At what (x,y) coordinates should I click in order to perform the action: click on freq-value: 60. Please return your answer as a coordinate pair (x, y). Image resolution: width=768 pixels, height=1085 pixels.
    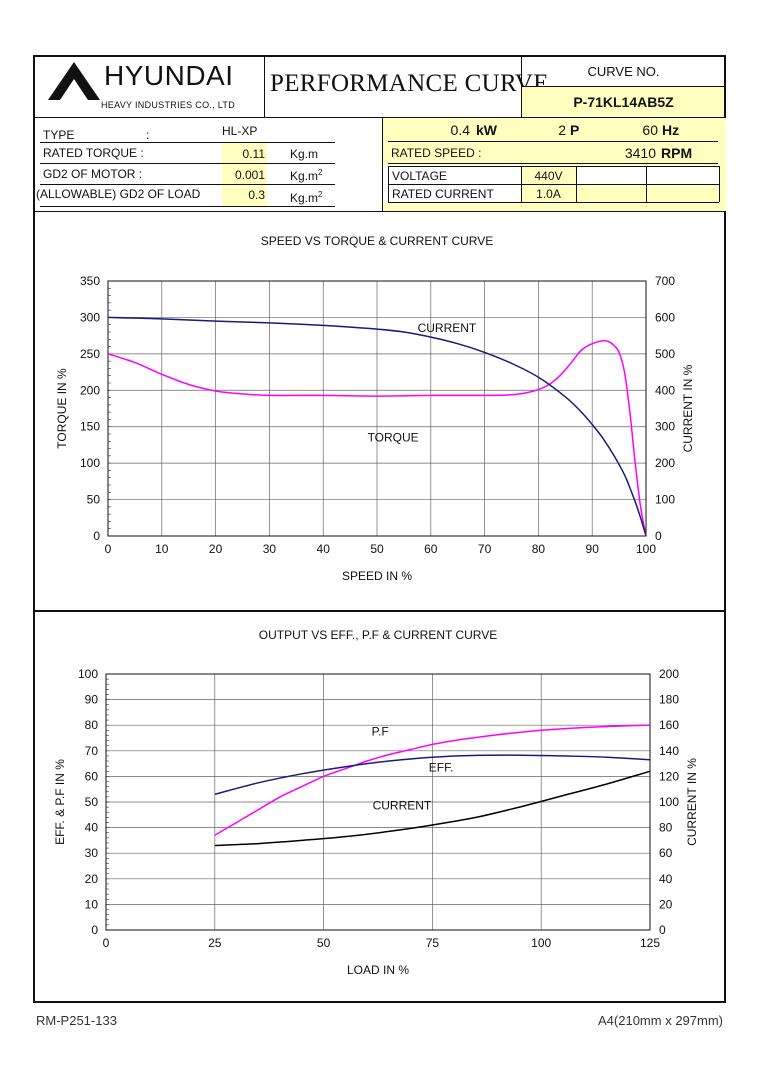
    Looking at the image, I should click on (650, 130).